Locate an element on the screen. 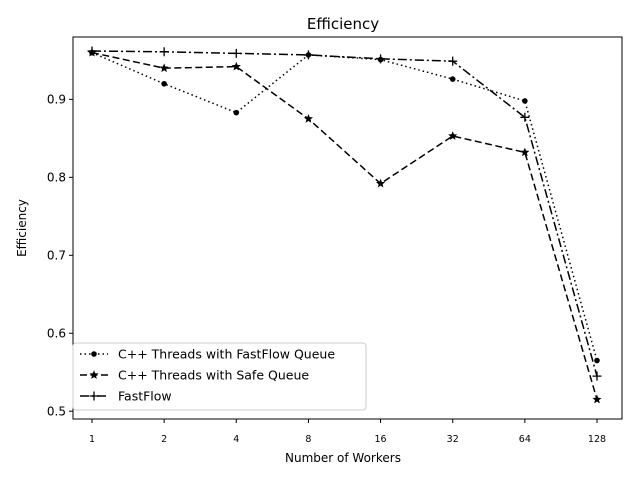 This screenshot has height=480, width=640. x-axis: 1 2 4 8 16 32 64 128 is located at coordinates (347, 432).